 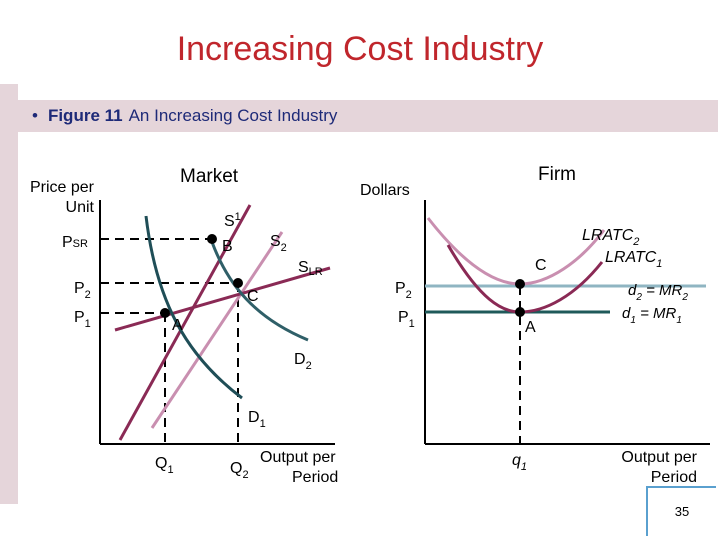 I want to click on market-slr-label: SLR, so click(x=310, y=268).